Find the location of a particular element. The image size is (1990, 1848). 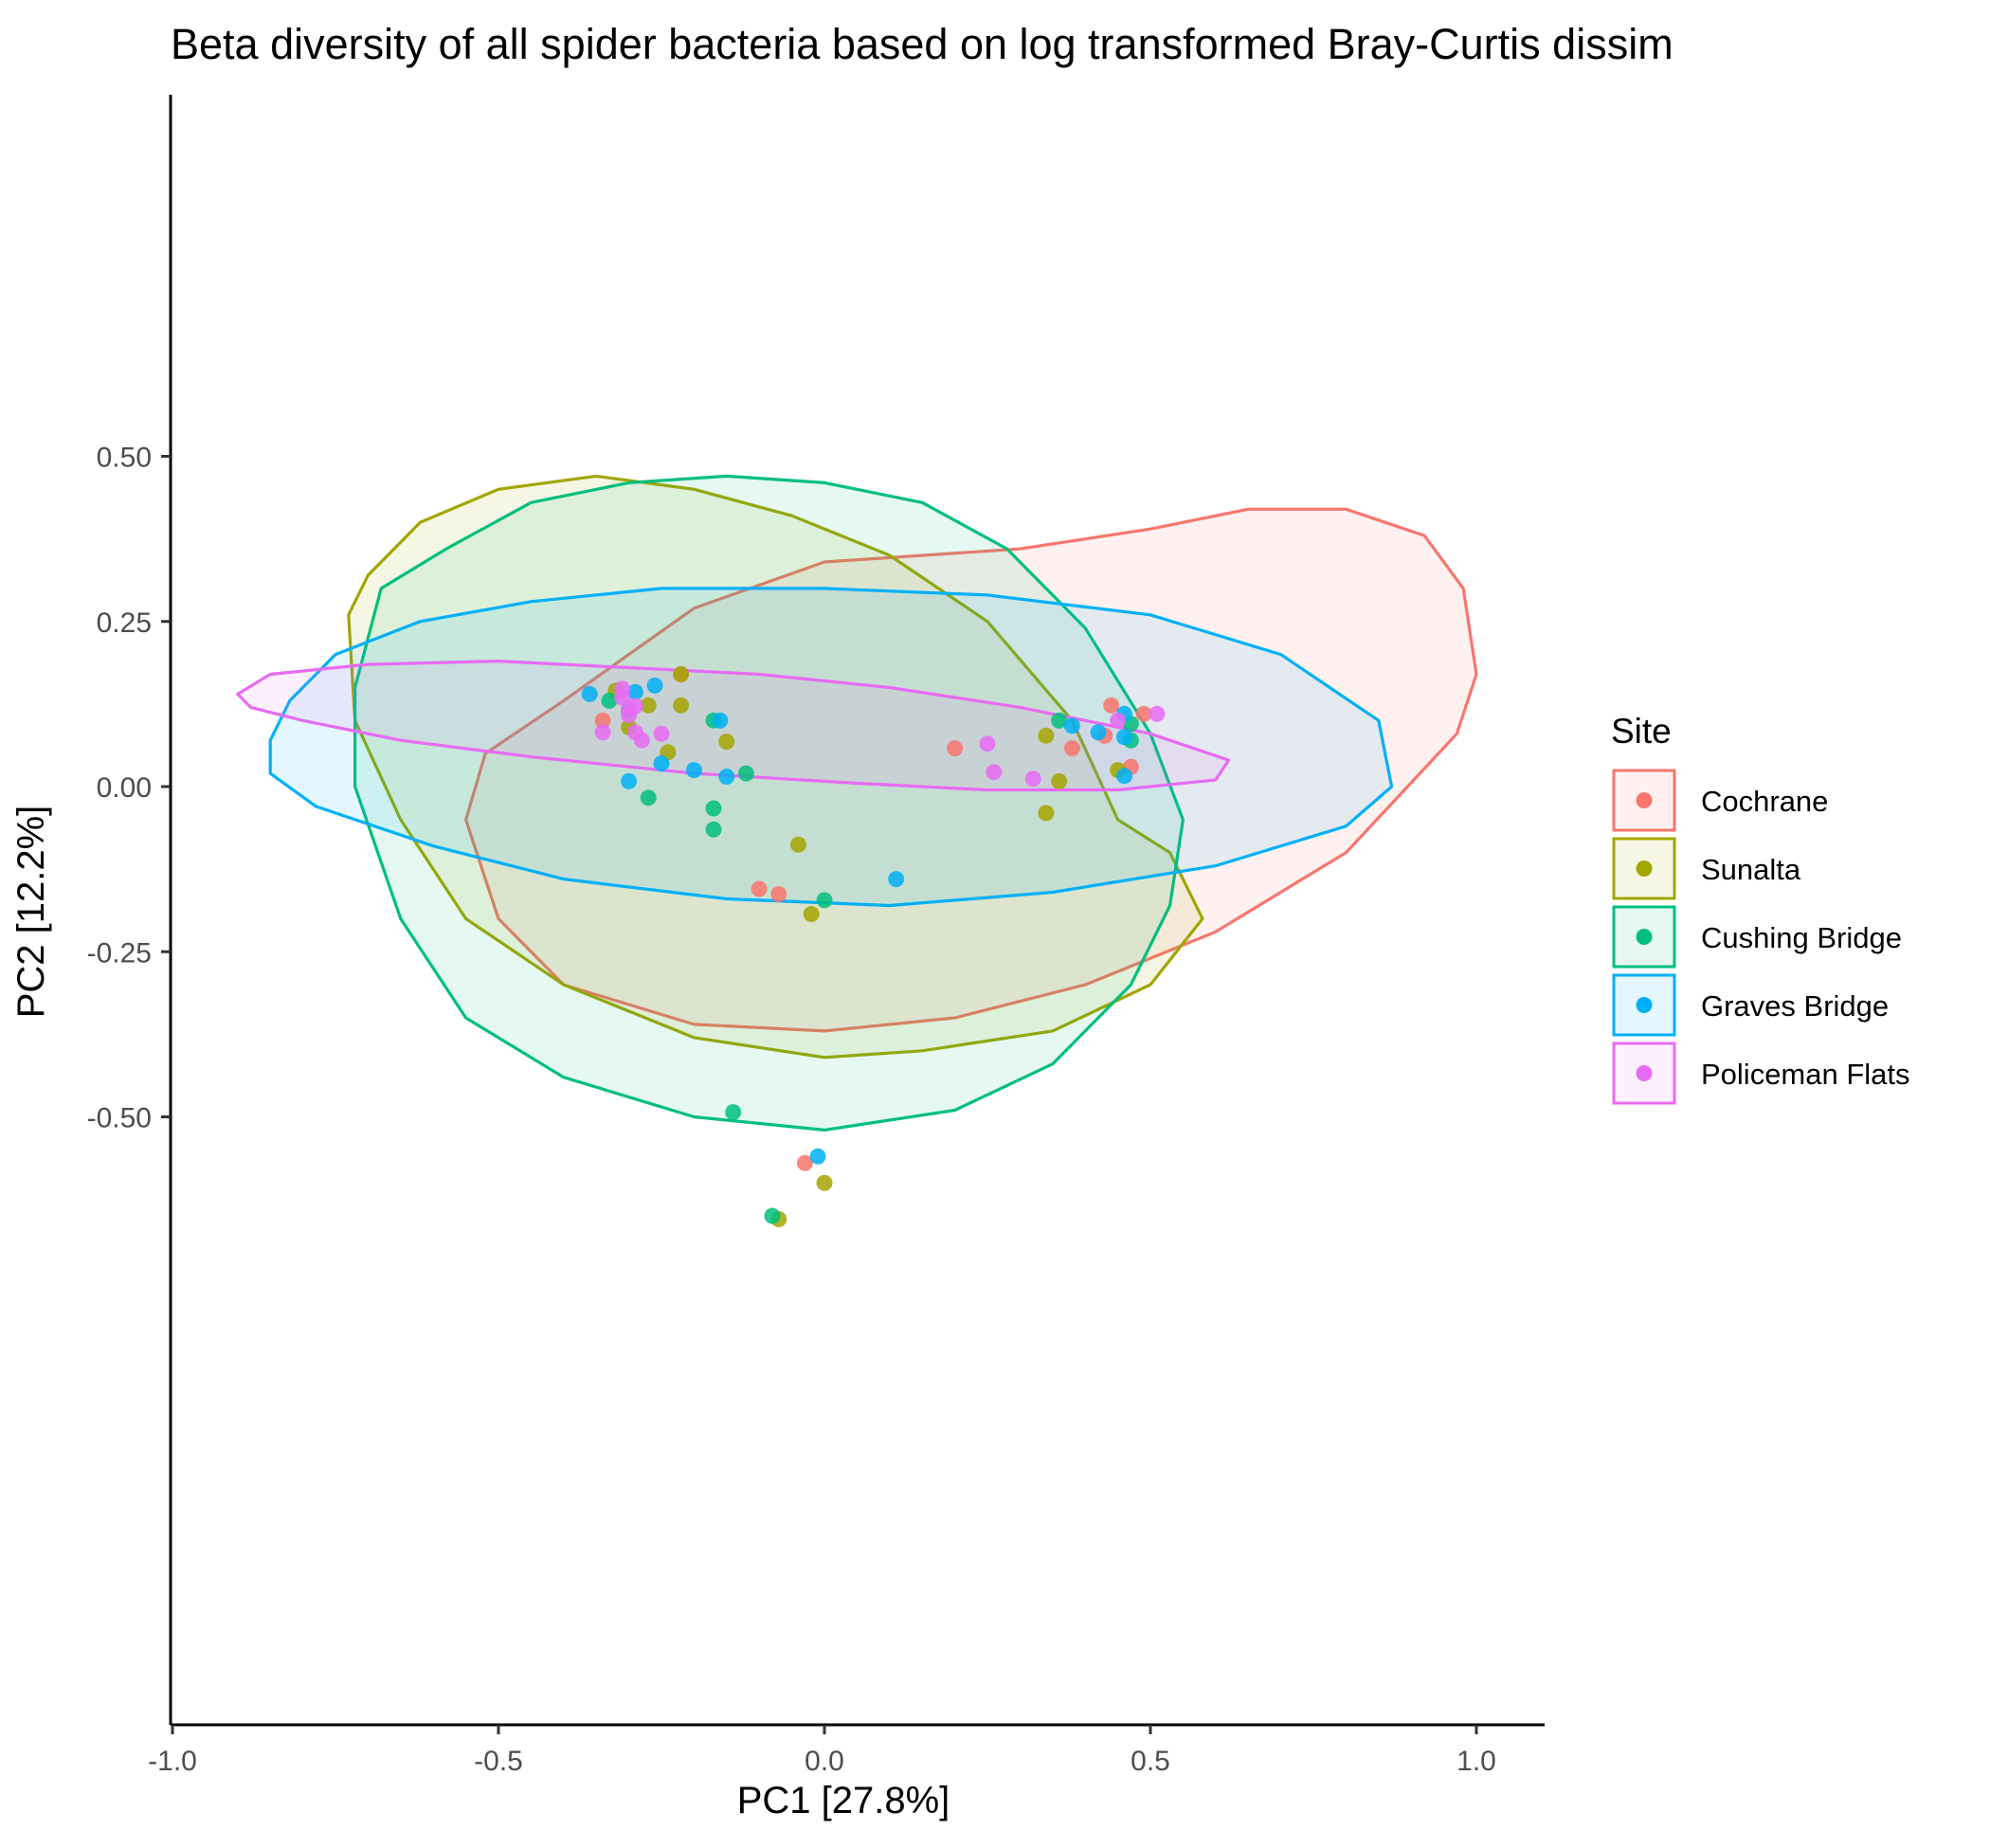

y-axis-ticks: 0.50 0.25 0.00 -0.25 -0.50 is located at coordinates (129, 788).